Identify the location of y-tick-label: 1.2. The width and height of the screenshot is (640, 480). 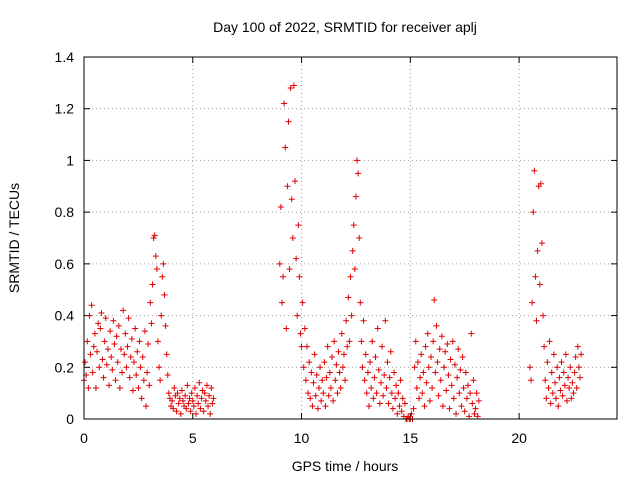
(65, 109).